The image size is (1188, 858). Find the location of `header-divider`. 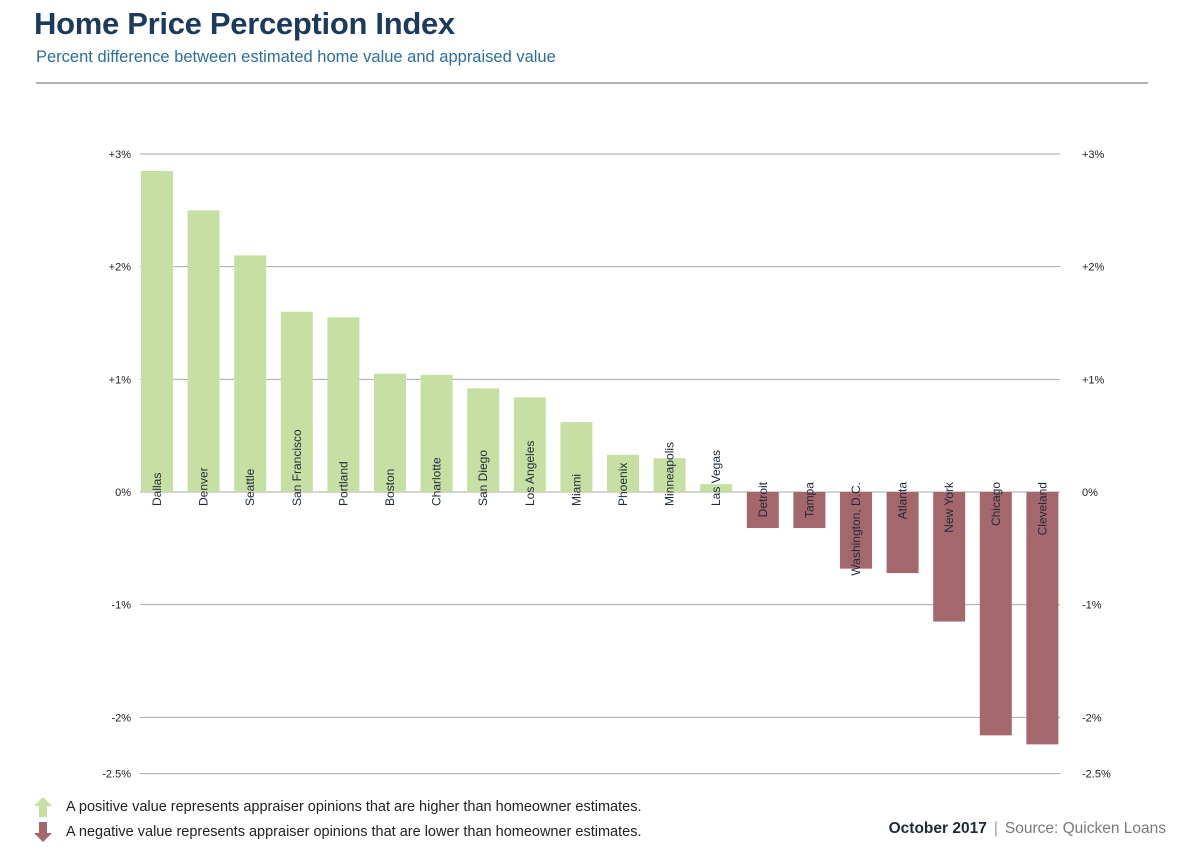

header-divider is located at coordinates (592, 83).